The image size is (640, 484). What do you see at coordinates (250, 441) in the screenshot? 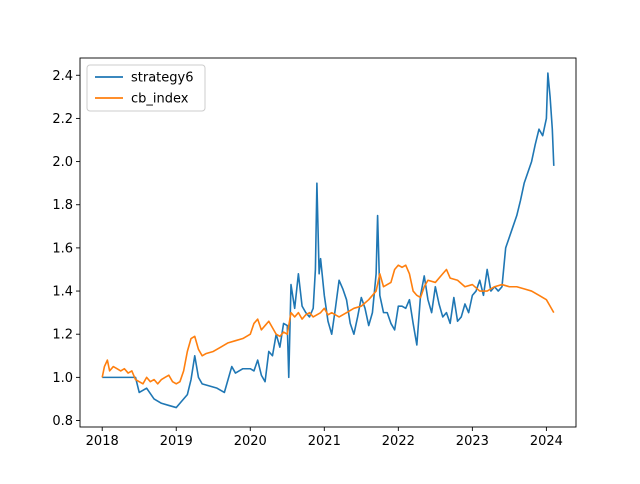
I see `x-tick-label: 2020` at bounding box center [250, 441].